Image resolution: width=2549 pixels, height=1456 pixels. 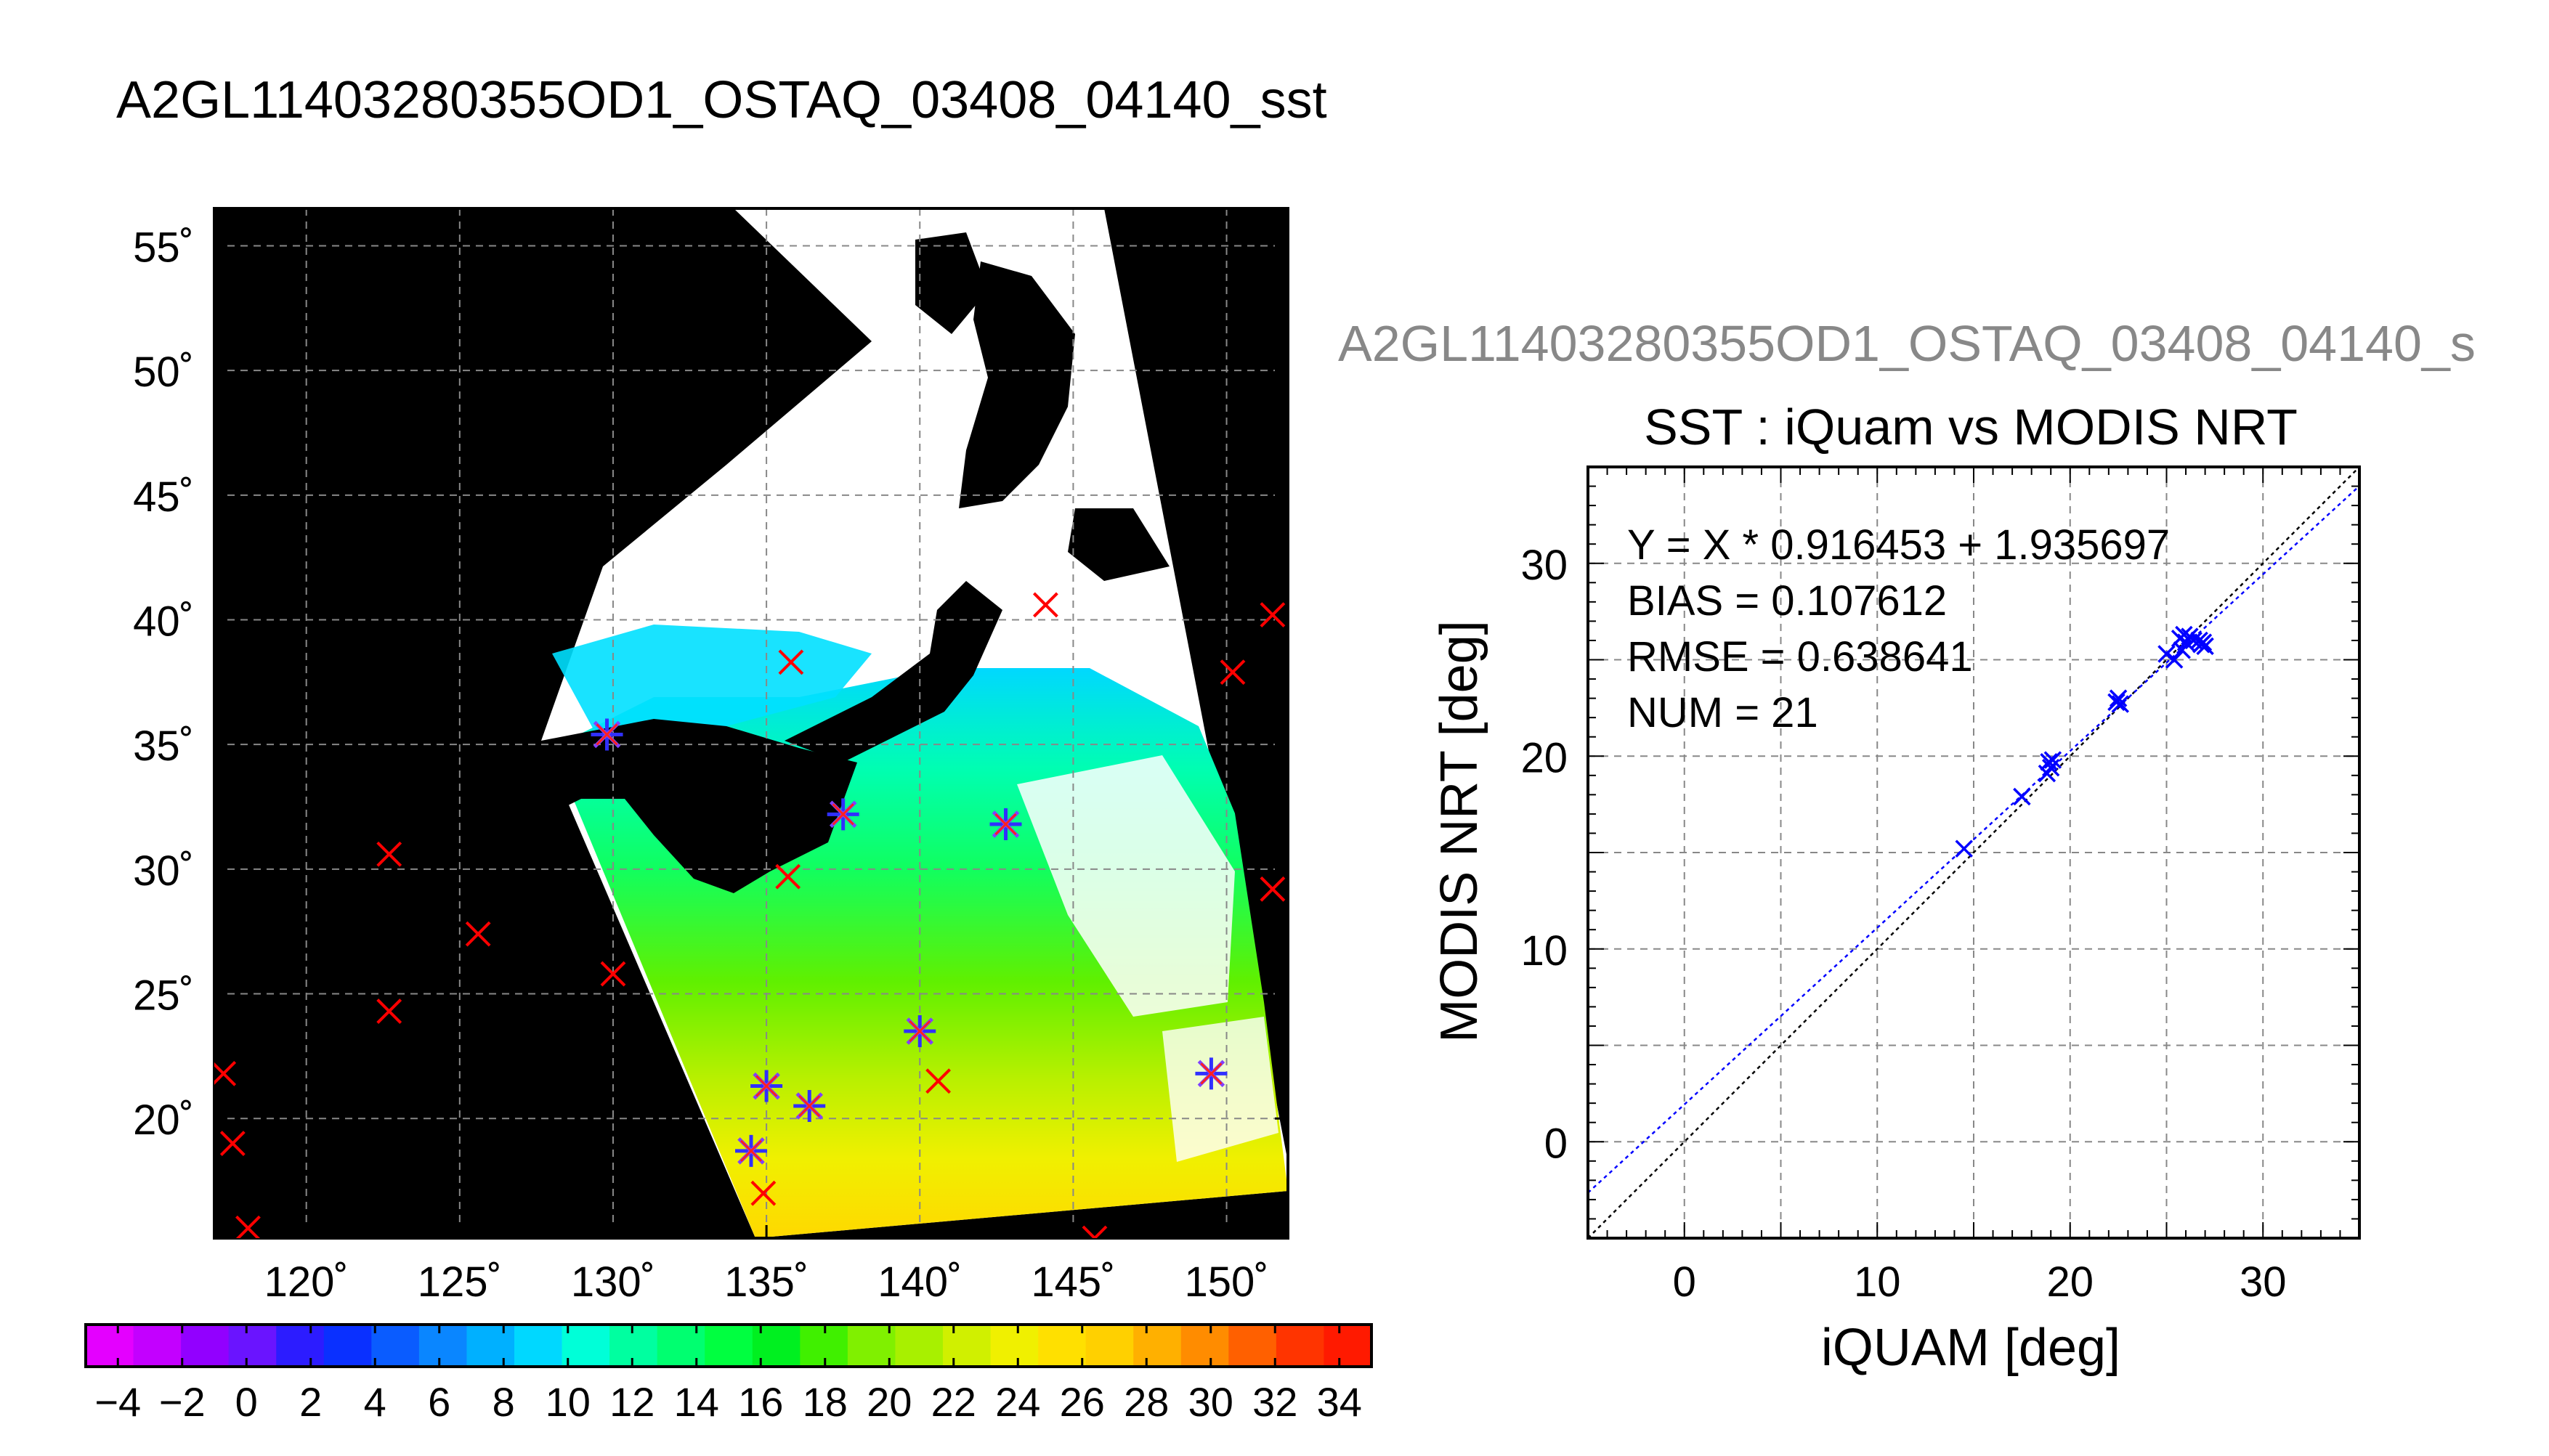 What do you see at coordinates (1800, 656) in the screenshot?
I see `stats-line: RMSE = 0.638641` at bounding box center [1800, 656].